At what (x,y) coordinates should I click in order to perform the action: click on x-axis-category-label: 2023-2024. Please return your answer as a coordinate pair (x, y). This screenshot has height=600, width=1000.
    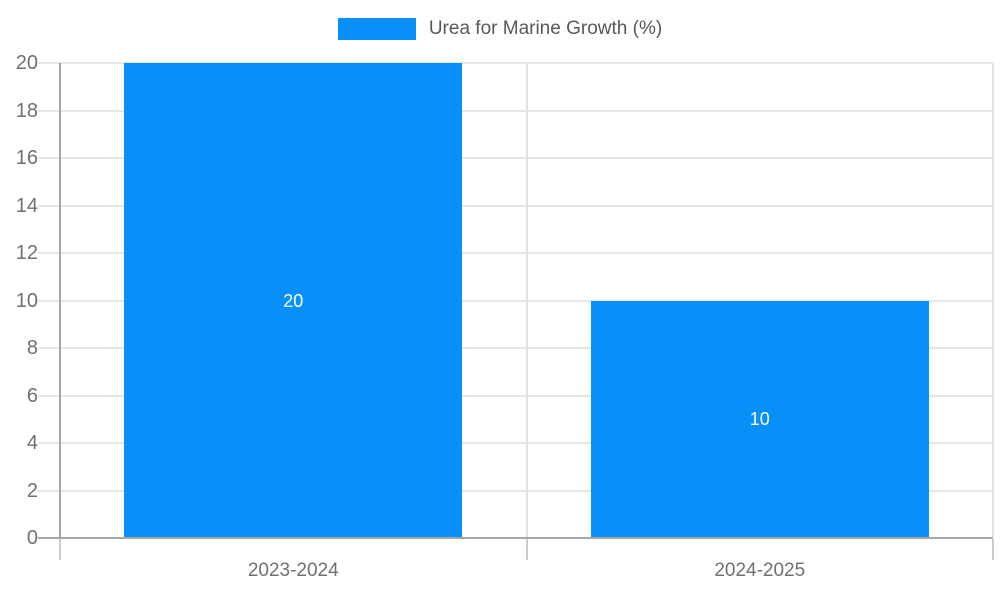
    Looking at the image, I should click on (293, 570).